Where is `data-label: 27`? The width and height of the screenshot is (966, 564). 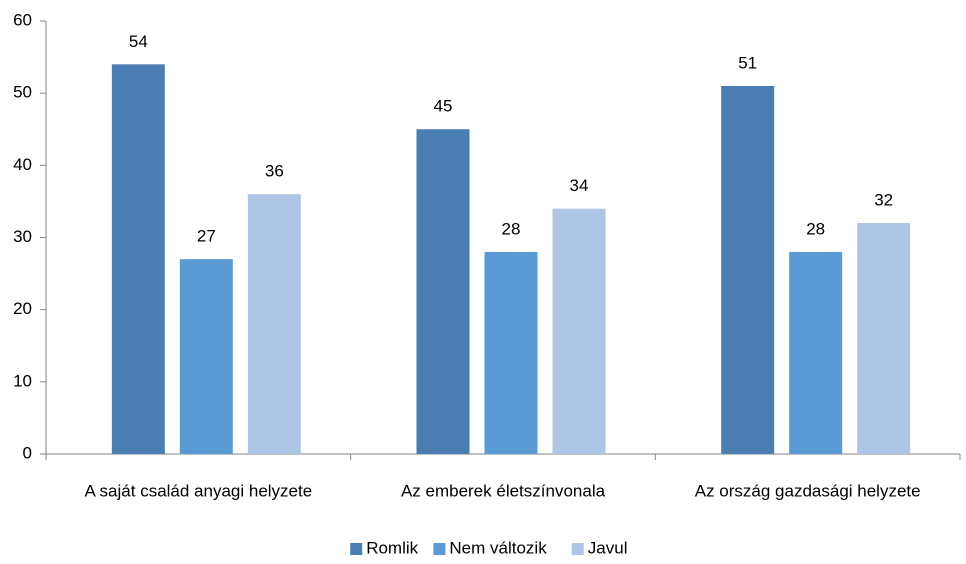 data-label: 27 is located at coordinates (206, 236).